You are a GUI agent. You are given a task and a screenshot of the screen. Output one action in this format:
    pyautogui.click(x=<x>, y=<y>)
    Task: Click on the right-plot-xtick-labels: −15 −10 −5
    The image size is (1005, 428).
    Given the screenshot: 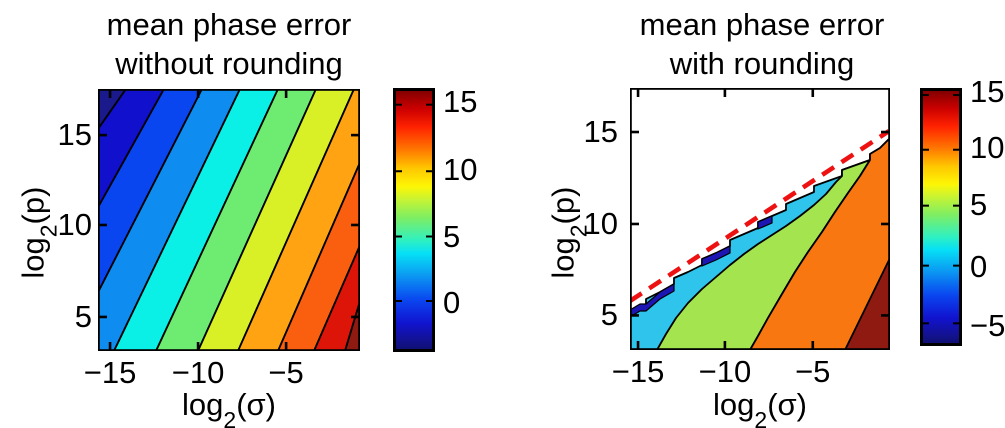 What is the action you would take?
    pyautogui.click(x=751, y=372)
    